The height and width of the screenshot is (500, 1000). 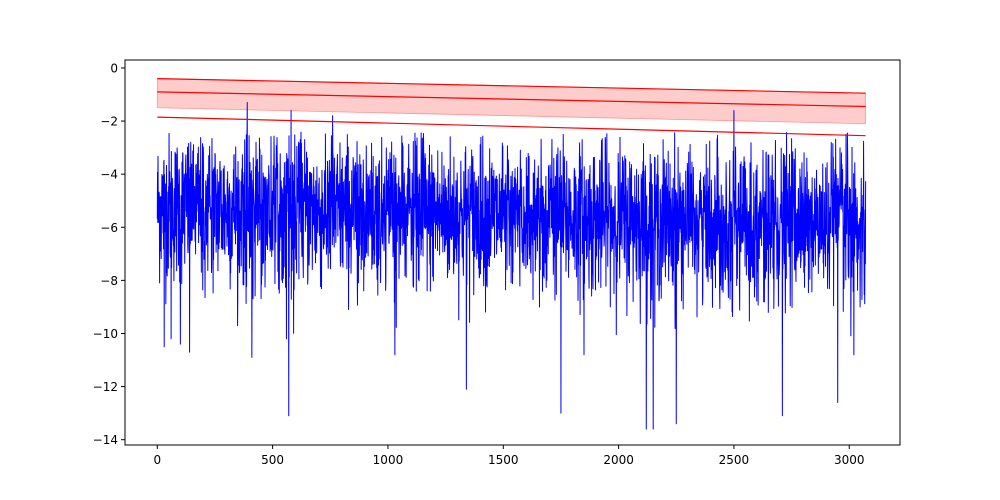 What do you see at coordinates (105, 440) in the screenshot?
I see `y-tick-label: −14` at bounding box center [105, 440].